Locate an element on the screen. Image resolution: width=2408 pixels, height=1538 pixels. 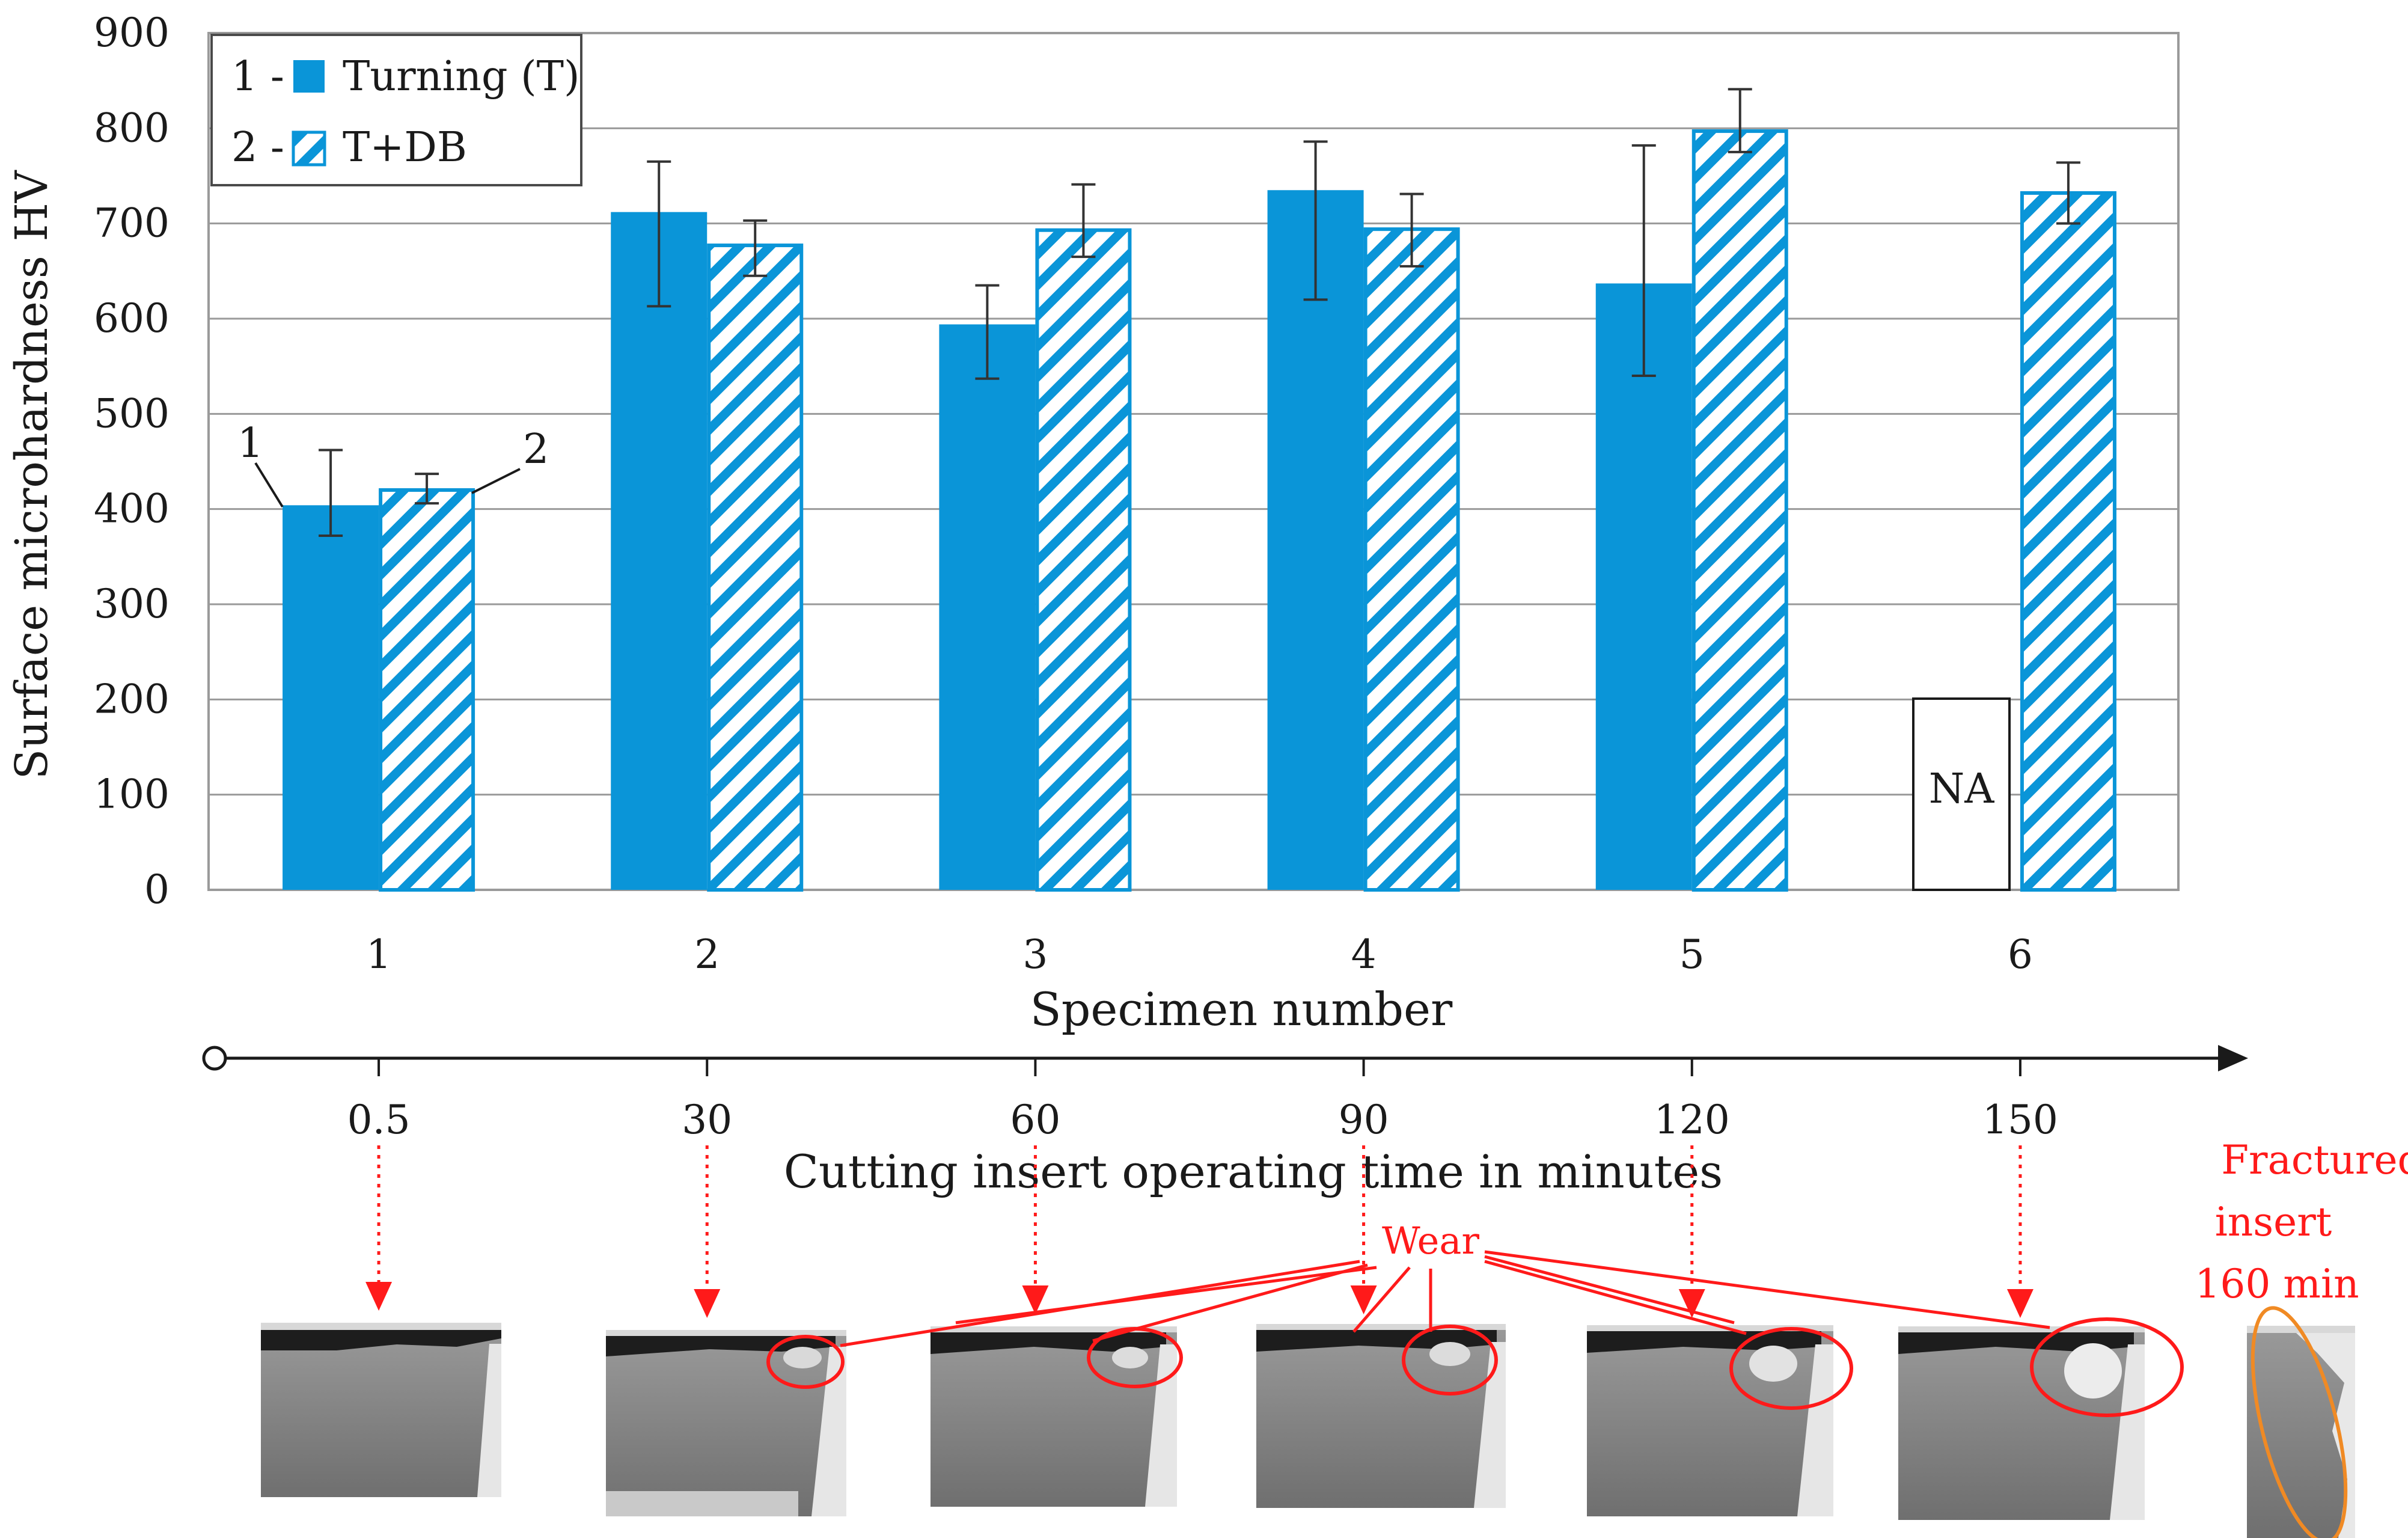
time-tick-0: 0.5 is located at coordinates (379, 1120).